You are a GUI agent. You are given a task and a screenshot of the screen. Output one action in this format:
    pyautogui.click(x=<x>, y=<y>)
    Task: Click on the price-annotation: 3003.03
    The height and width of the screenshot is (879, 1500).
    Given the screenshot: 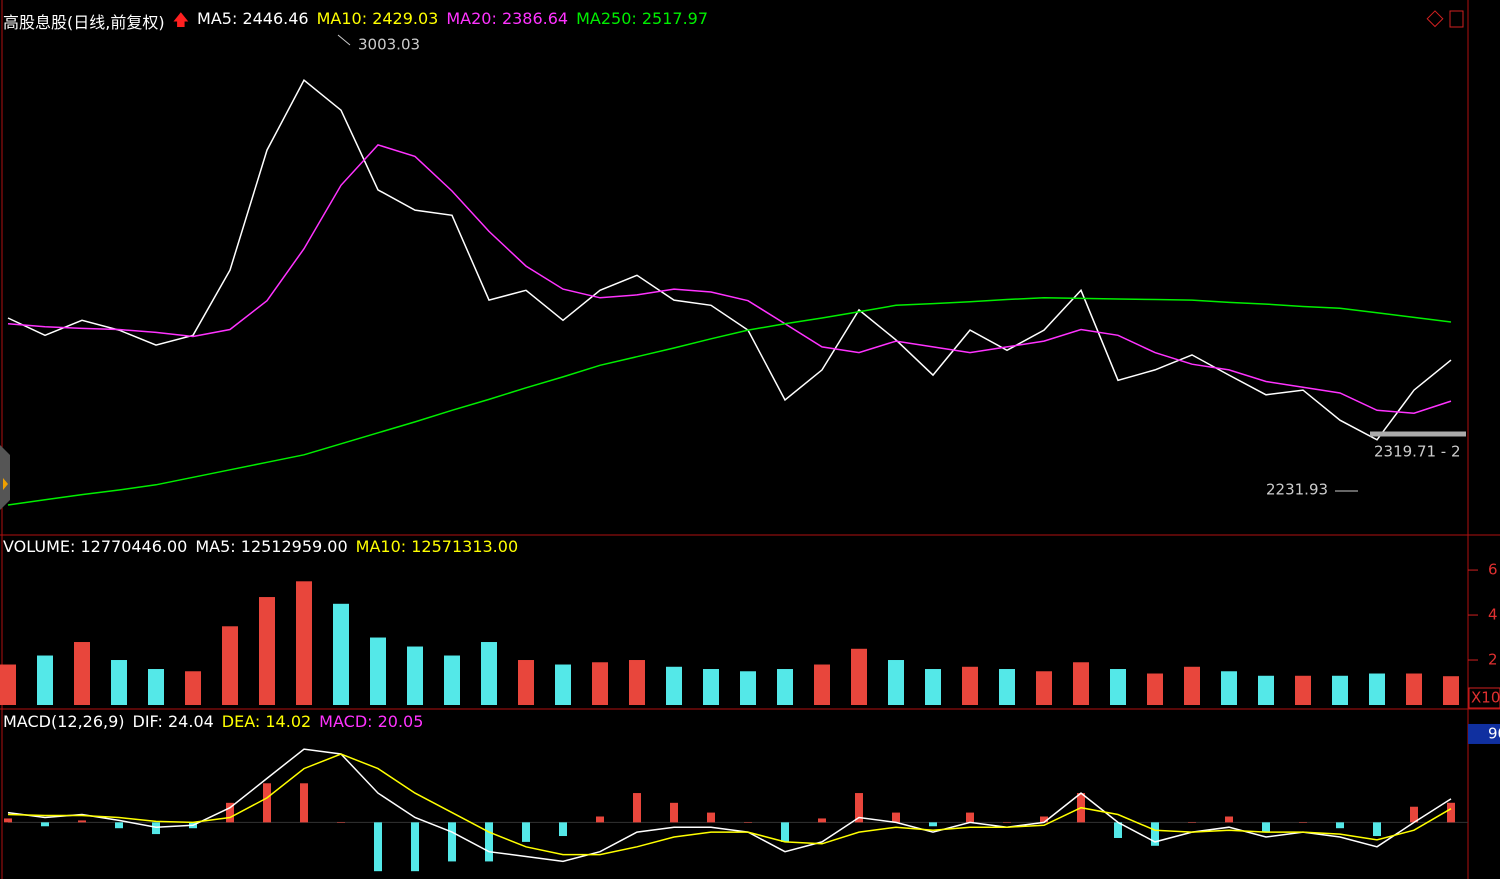 What is the action you would take?
    pyautogui.click(x=389, y=44)
    